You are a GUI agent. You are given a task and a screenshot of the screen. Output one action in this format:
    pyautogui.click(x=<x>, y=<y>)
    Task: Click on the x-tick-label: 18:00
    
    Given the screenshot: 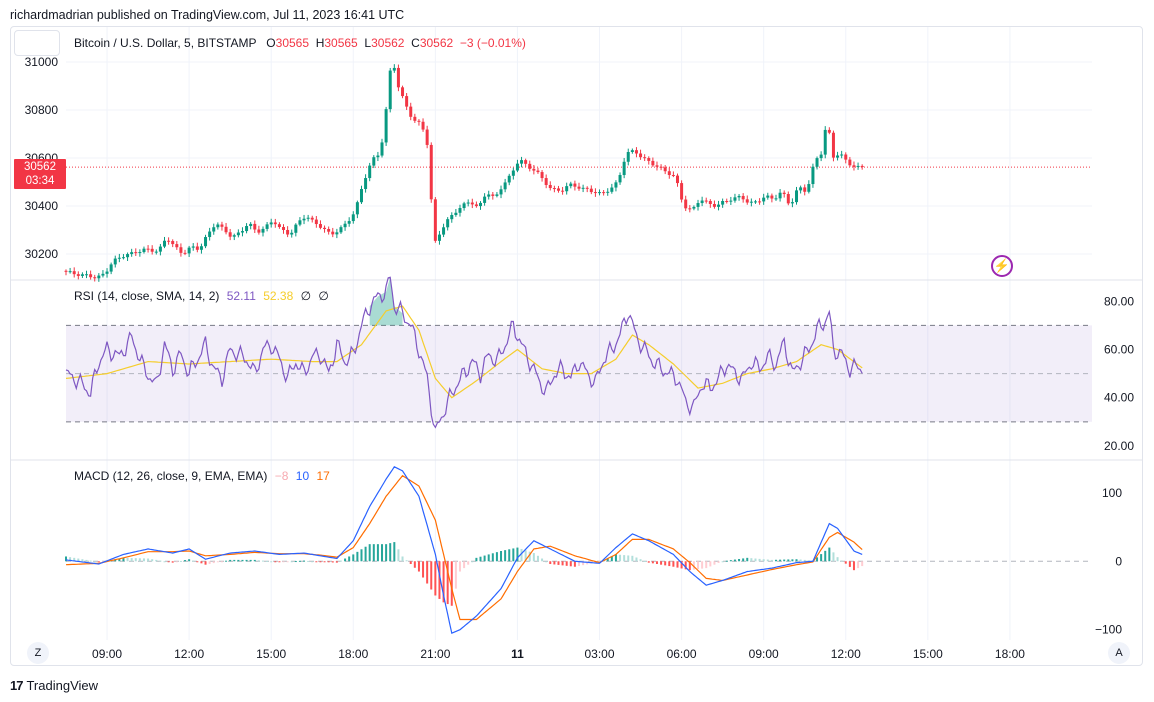 What is the action you would take?
    pyautogui.click(x=353, y=654)
    